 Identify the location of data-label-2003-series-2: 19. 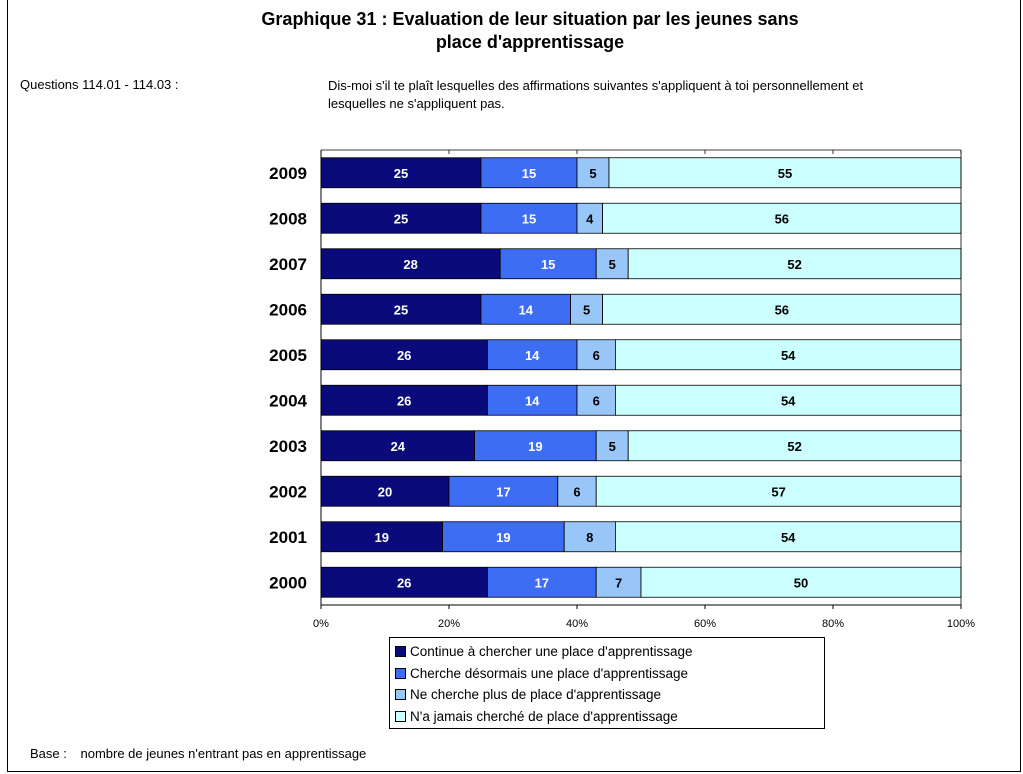
(535, 446).